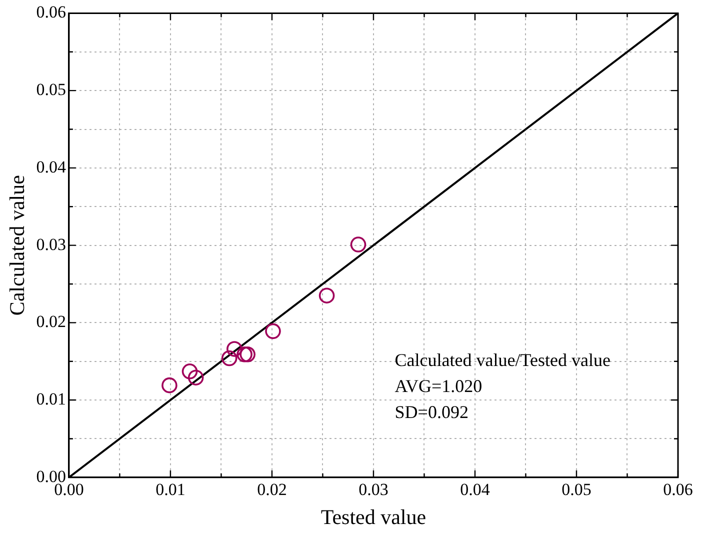 The width and height of the screenshot is (702, 535). Describe the element at coordinates (272, 490) in the screenshot. I see `x-tick-label: 0.02` at that location.